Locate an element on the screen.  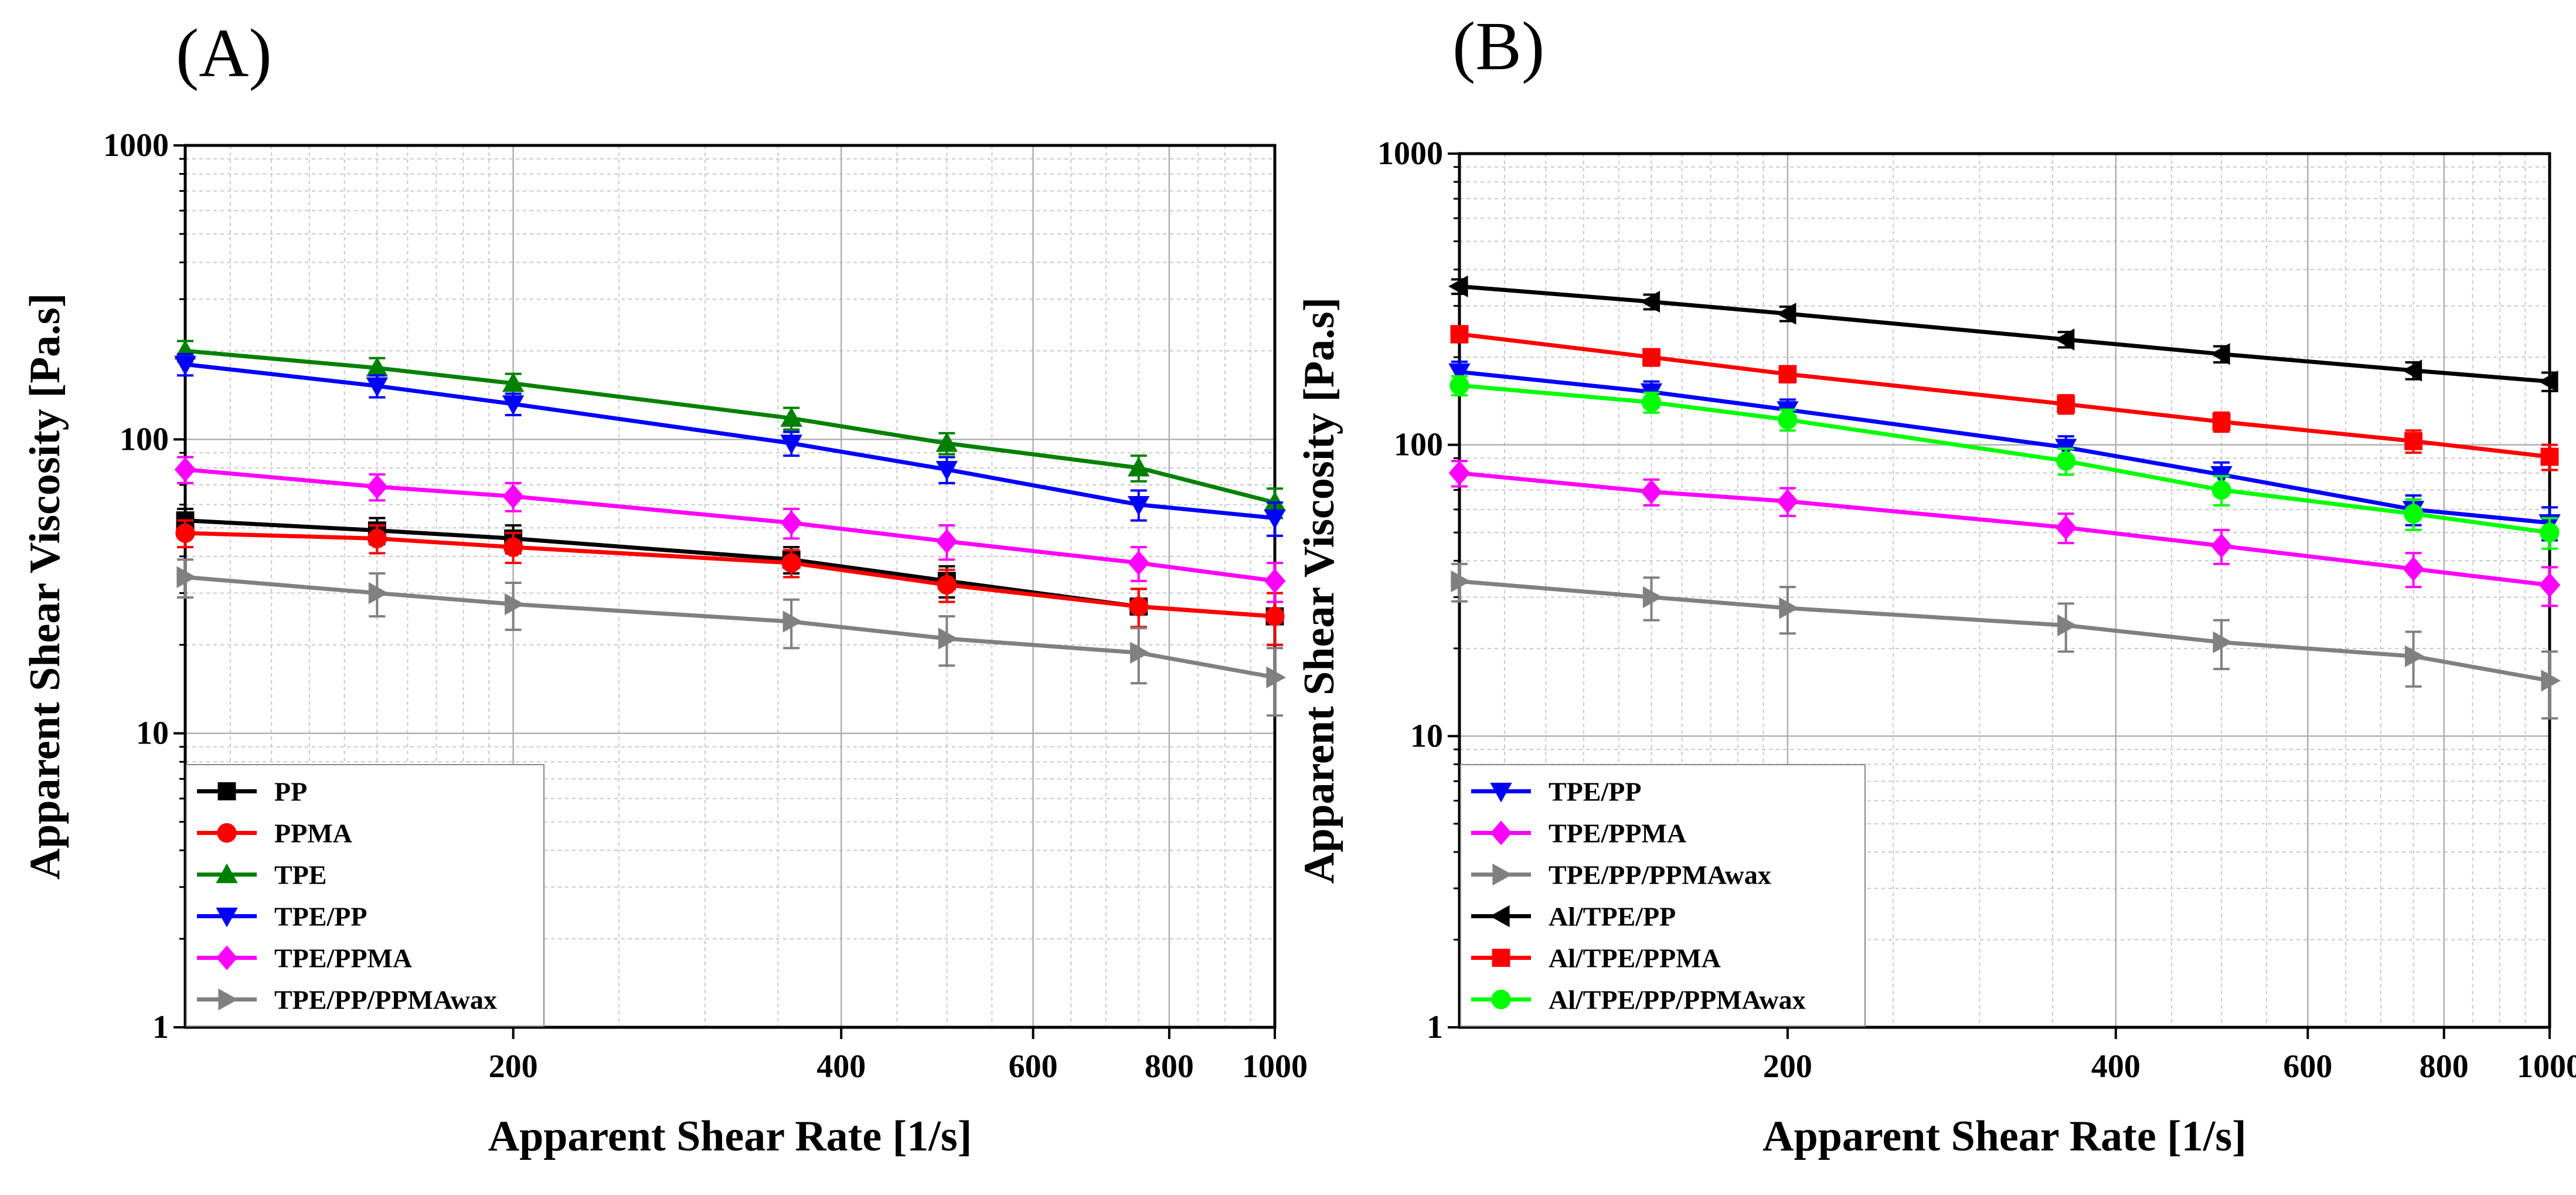
legend-label: TPE is located at coordinates (300, 875).